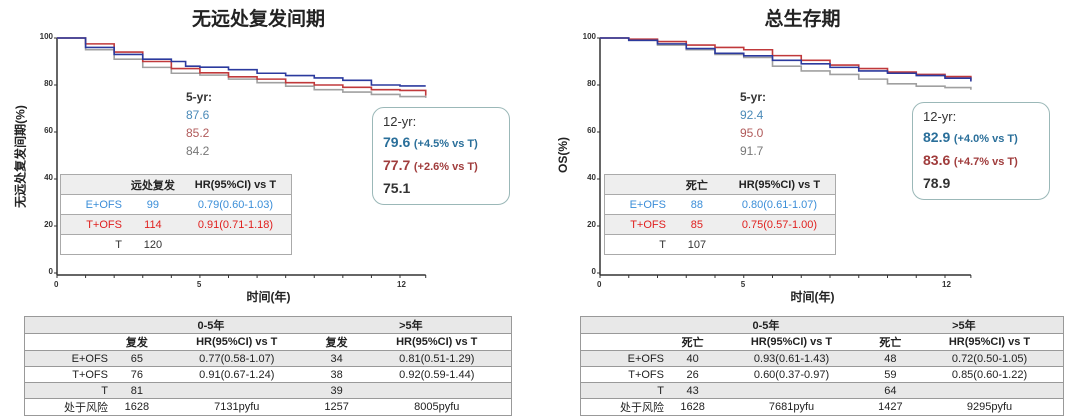 This screenshot has height=420, width=1080. Describe the element at coordinates (990, 407) in the screenshot. I see `table-cell: 9295pyfu` at that location.